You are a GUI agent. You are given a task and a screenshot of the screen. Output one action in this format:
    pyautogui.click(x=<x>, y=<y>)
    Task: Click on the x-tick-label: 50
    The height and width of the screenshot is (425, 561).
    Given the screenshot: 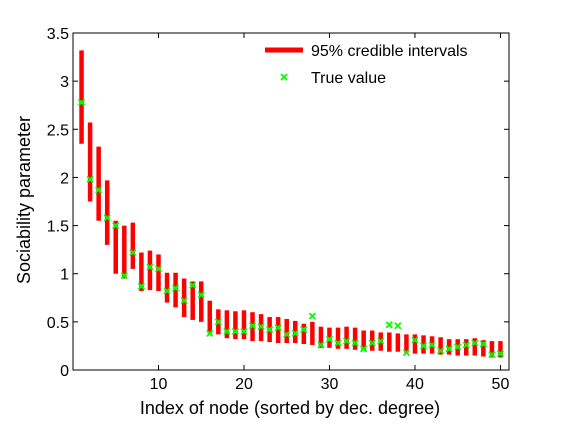 What is the action you would take?
    pyautogui.click(x=501, y=384)
    